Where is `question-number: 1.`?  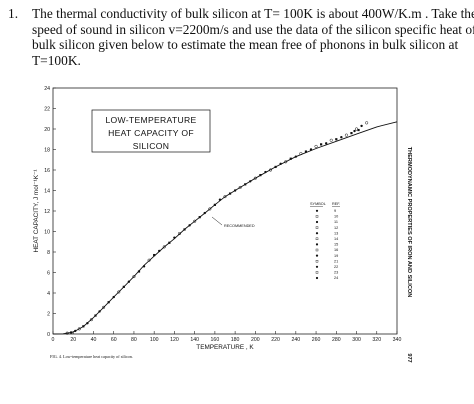
question-number: 1. is located at coordinates (13, 13).